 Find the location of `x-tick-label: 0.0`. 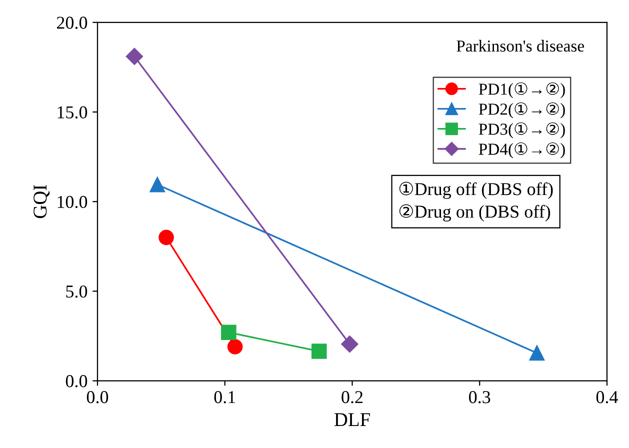

x-tick-label: 0.0 is located at coordinates (97, 397).